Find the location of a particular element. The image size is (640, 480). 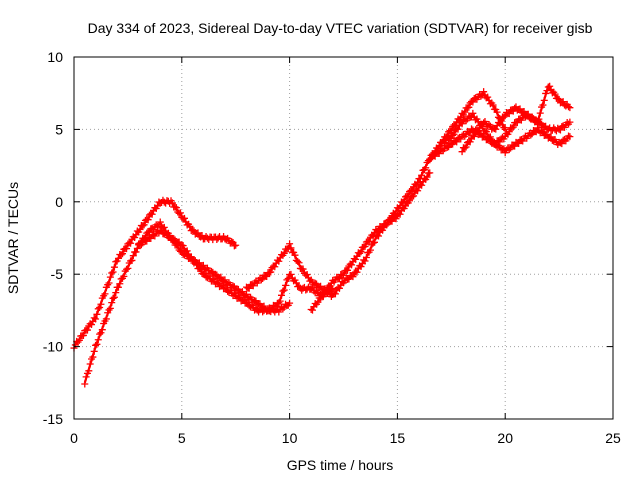

y-tick-label: -5 is located at coordinates (57, 274).